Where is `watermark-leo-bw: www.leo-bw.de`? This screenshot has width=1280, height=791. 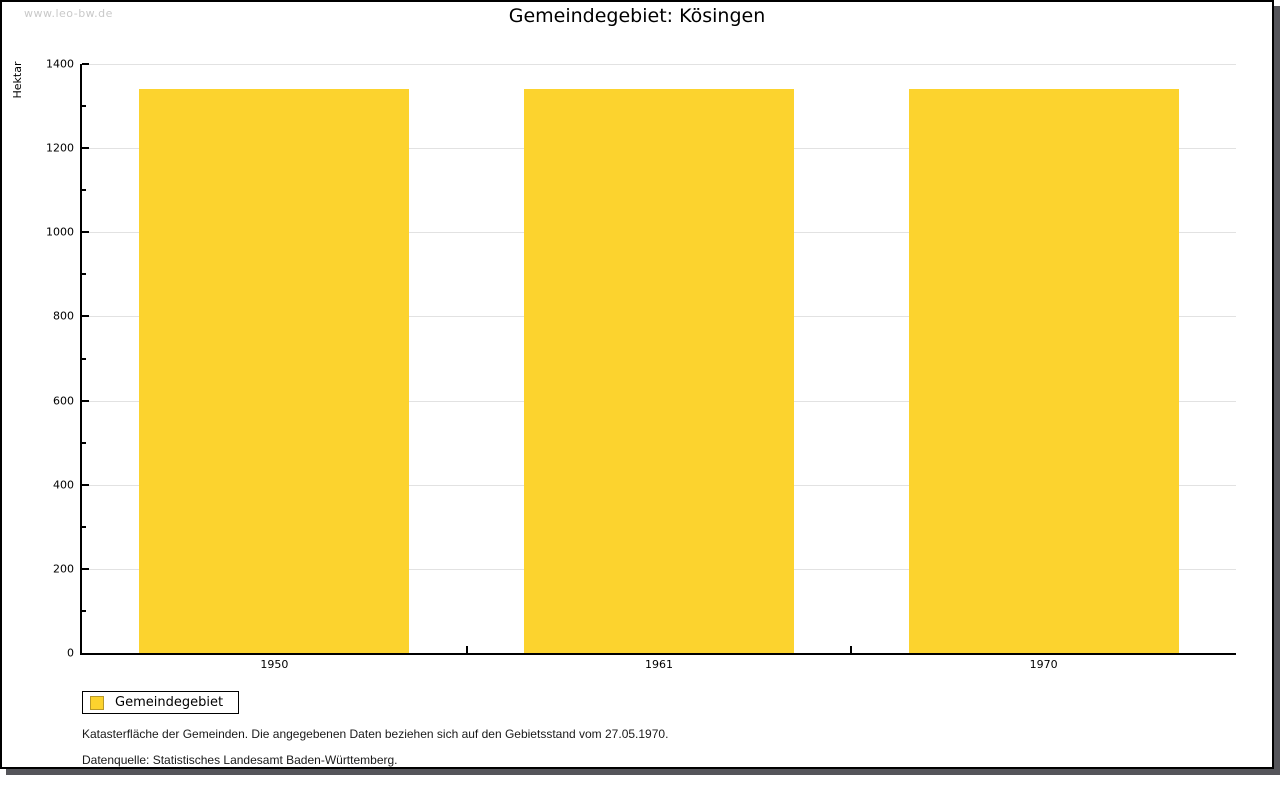
watermark-leo-bw: www.leo-bw.de is located at coordinates (68, 13).